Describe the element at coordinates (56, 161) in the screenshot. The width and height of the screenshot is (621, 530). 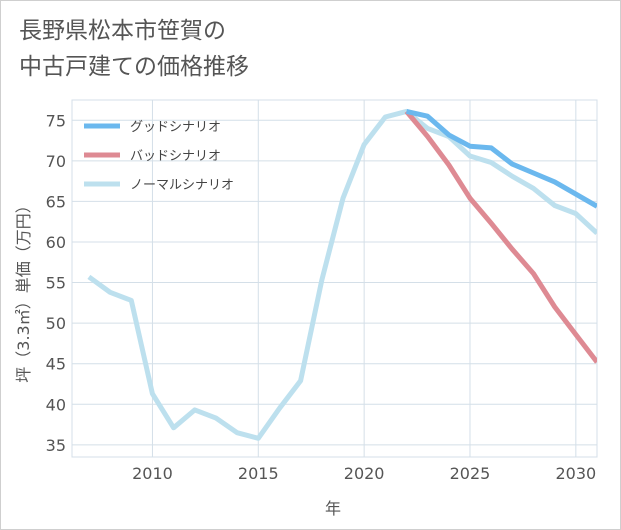
I see `y-tick-label: 70` at that location.